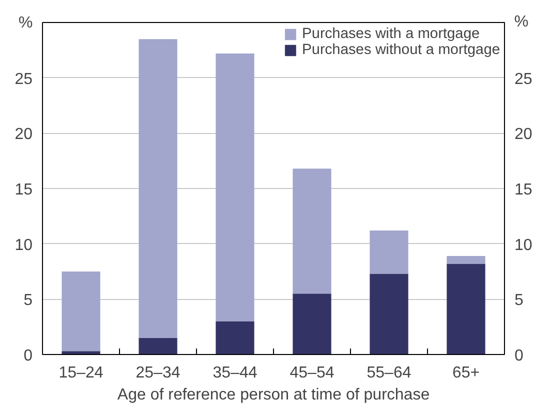 This screenshot has height=406, width=546. I want to click on y-tick-label: 0, so click(28, 356).